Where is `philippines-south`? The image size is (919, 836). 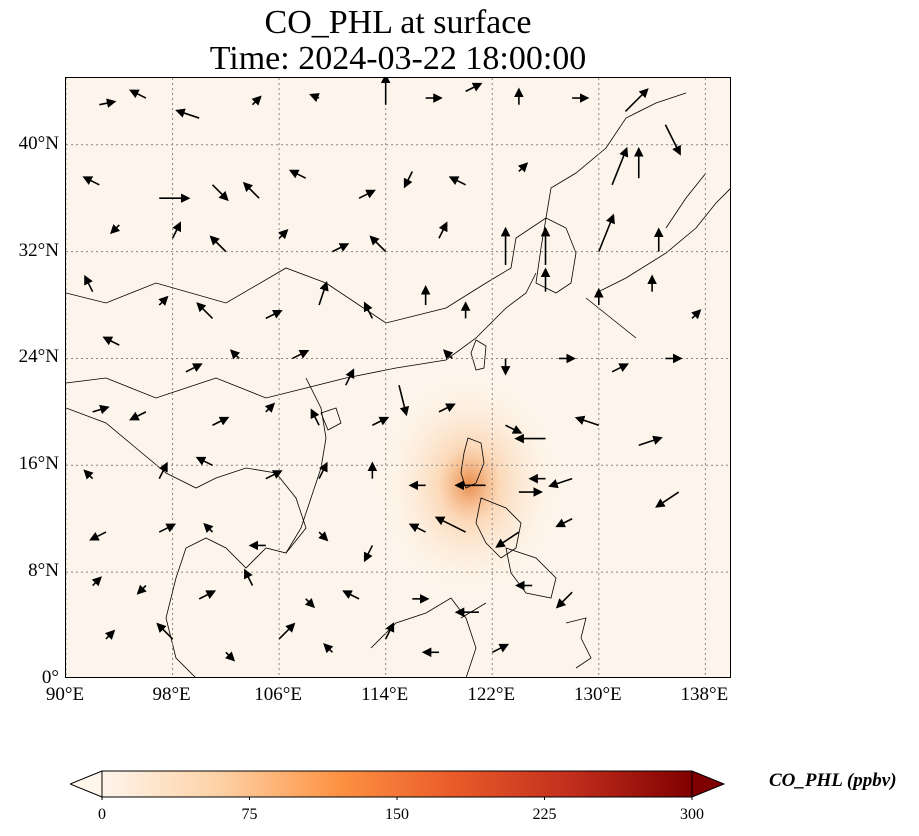
philippines-south is located at coordinates (516, 548).